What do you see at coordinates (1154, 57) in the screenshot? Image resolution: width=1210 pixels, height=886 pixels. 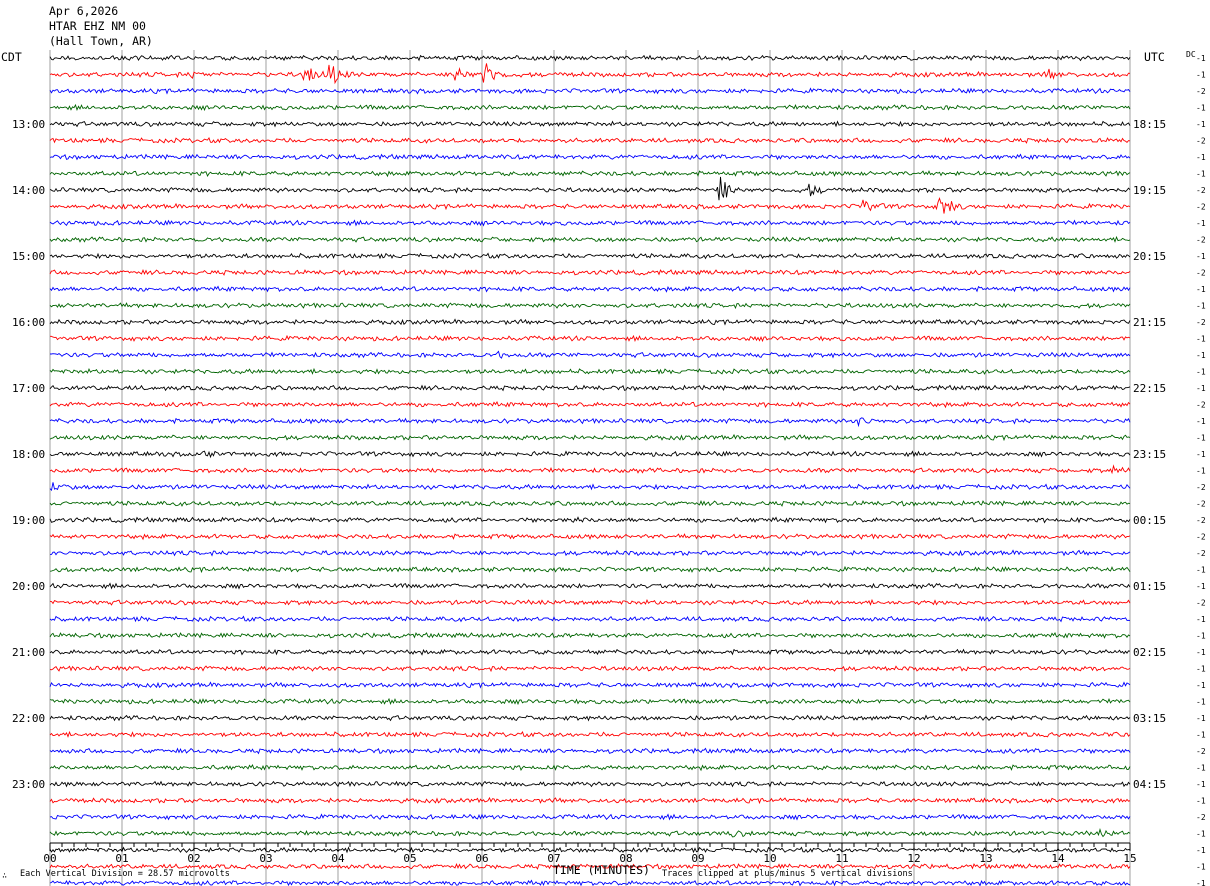 I see `right-axis-label: UTC` at bounding box center [1154, 57].